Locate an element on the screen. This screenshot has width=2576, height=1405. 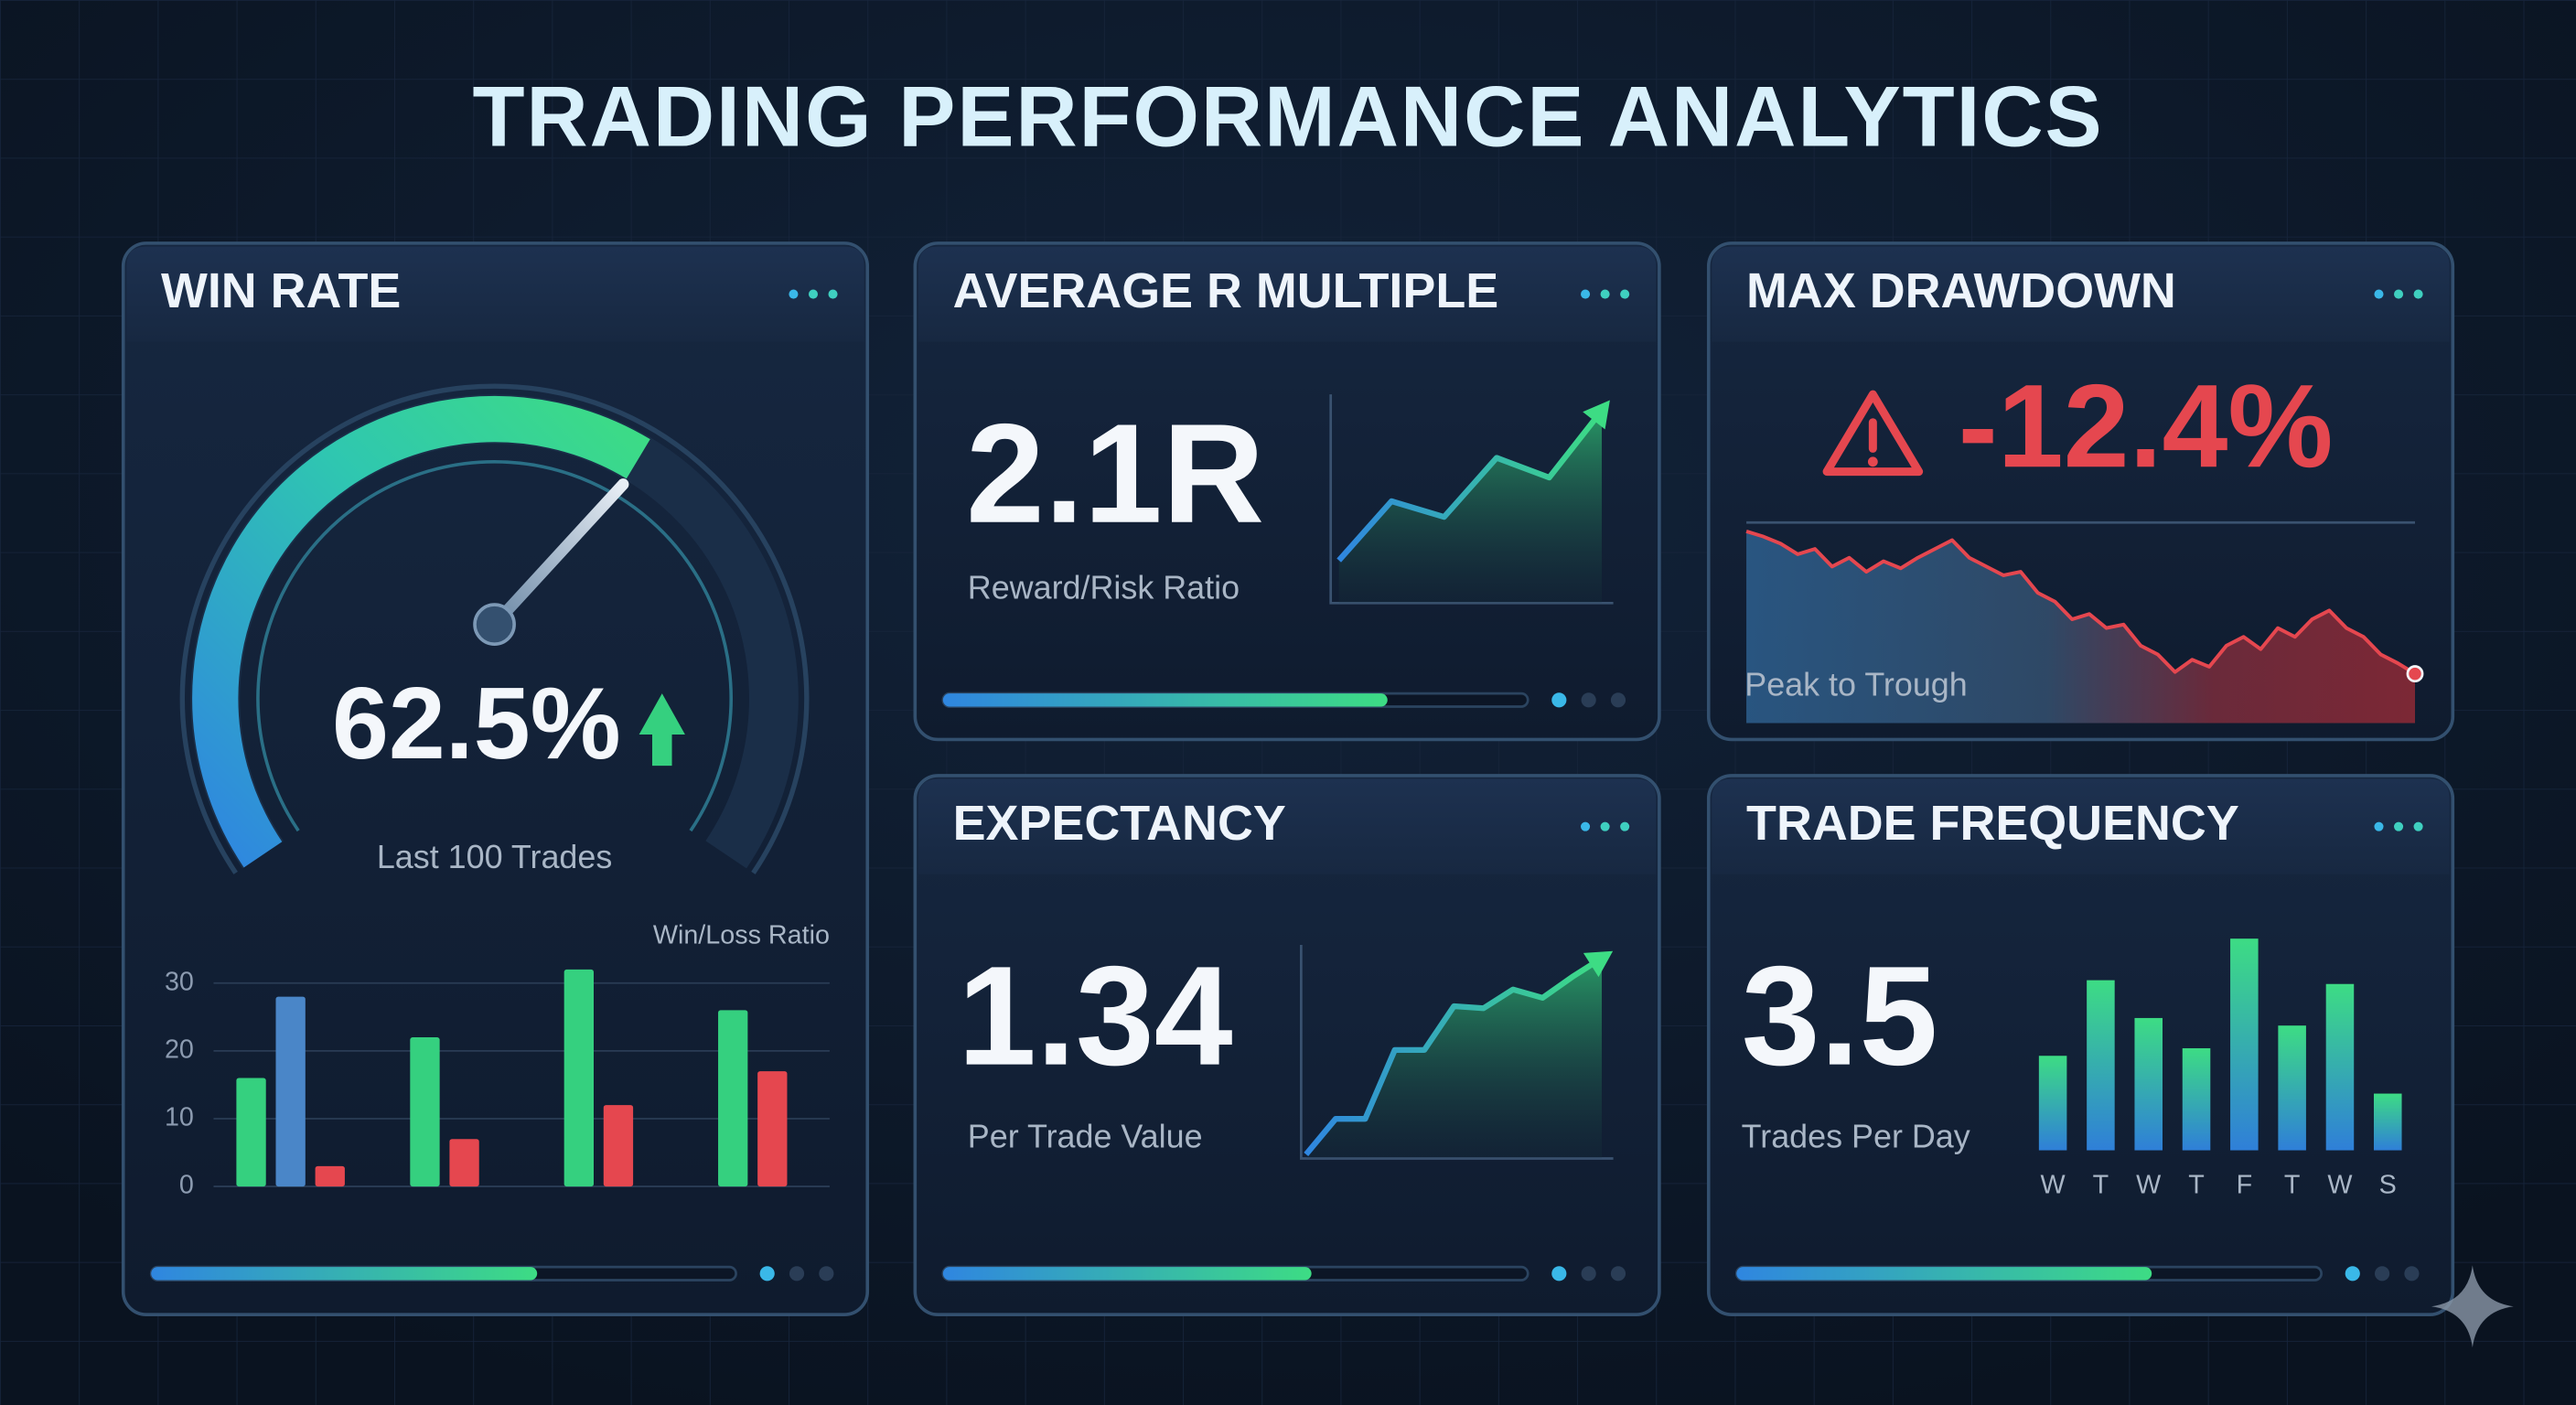
gauge-outer-ring is located at coordinates (494, 629).